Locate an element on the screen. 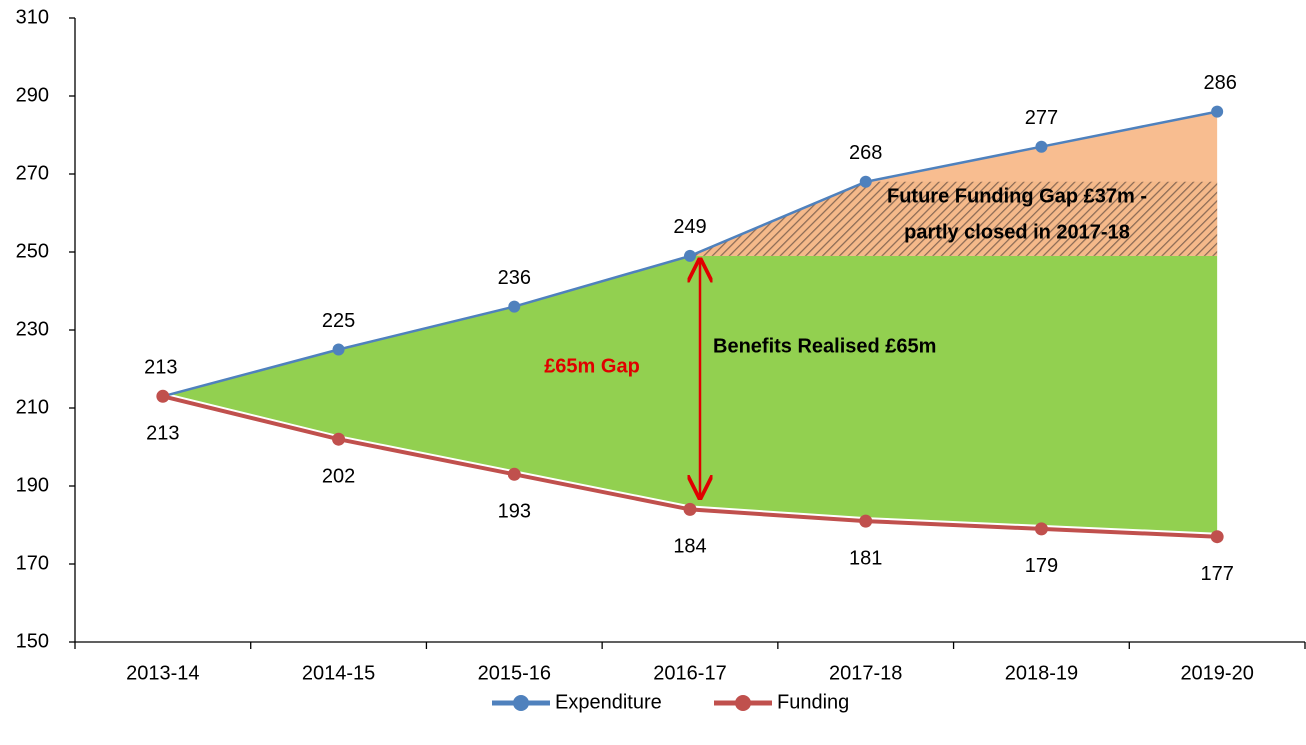  annotation: Benefits Realised £65m is located at coordinates (824, 346).